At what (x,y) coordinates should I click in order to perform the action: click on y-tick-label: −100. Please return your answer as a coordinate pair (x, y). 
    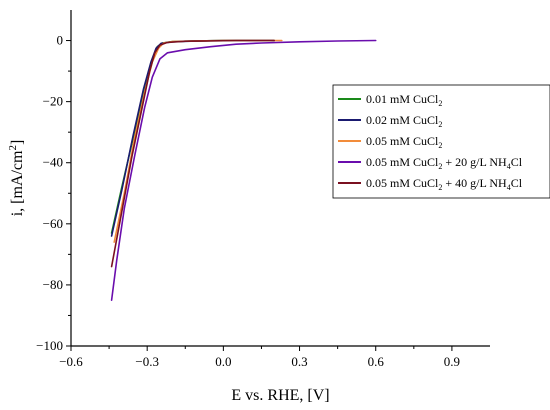
    Looking at the image, I should click on (49, 345).